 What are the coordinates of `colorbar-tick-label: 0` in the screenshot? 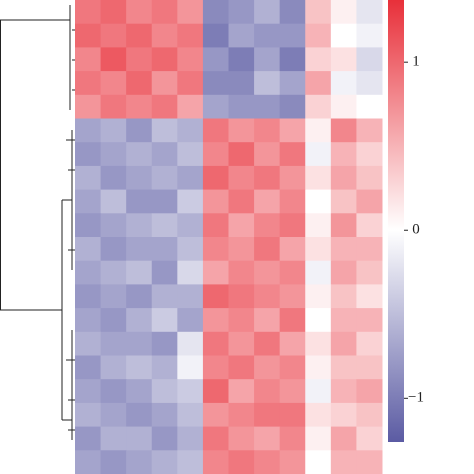 It's located at (416, 230).